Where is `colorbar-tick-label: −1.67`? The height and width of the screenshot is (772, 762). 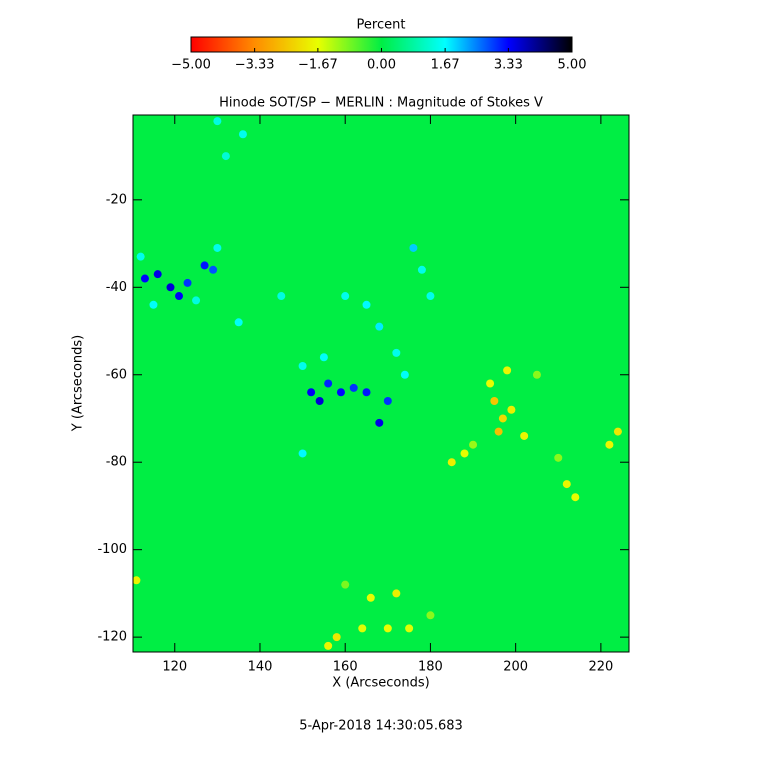 colorbar-tick-label: −1.67 is located at coordinates (318, 65).